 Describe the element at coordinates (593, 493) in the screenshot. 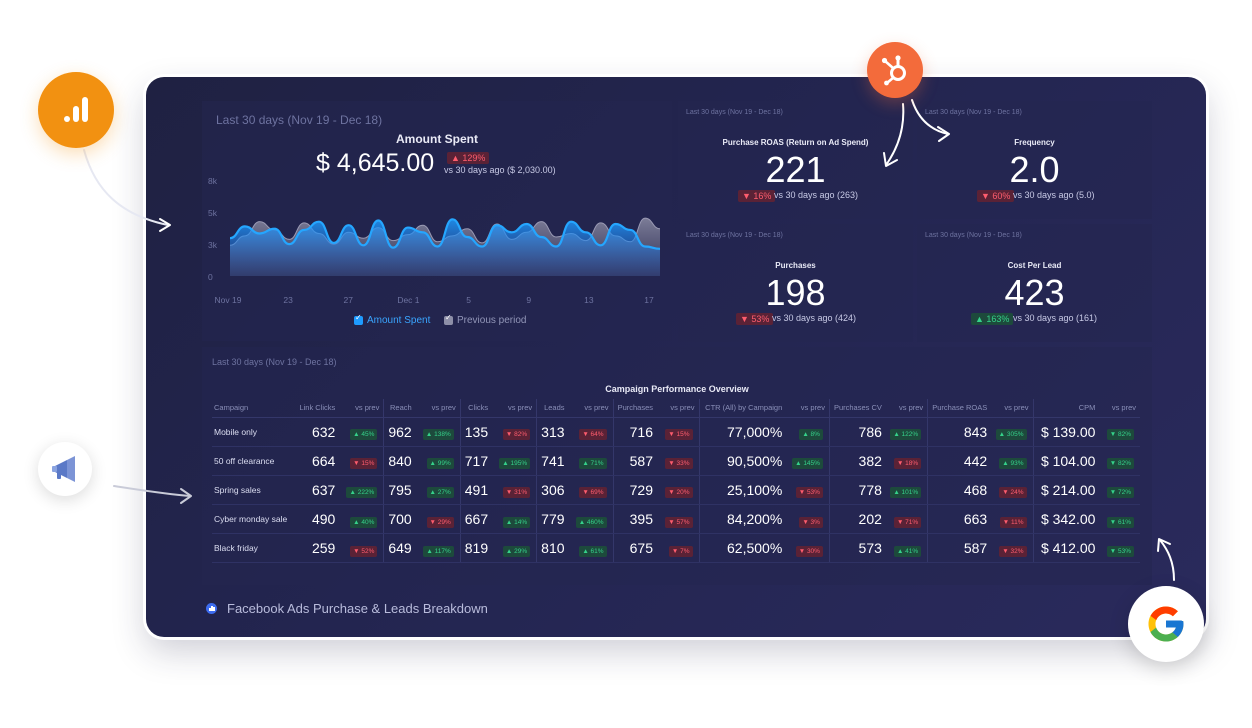

I see `delta-chip: ▼ 69%` at that location.